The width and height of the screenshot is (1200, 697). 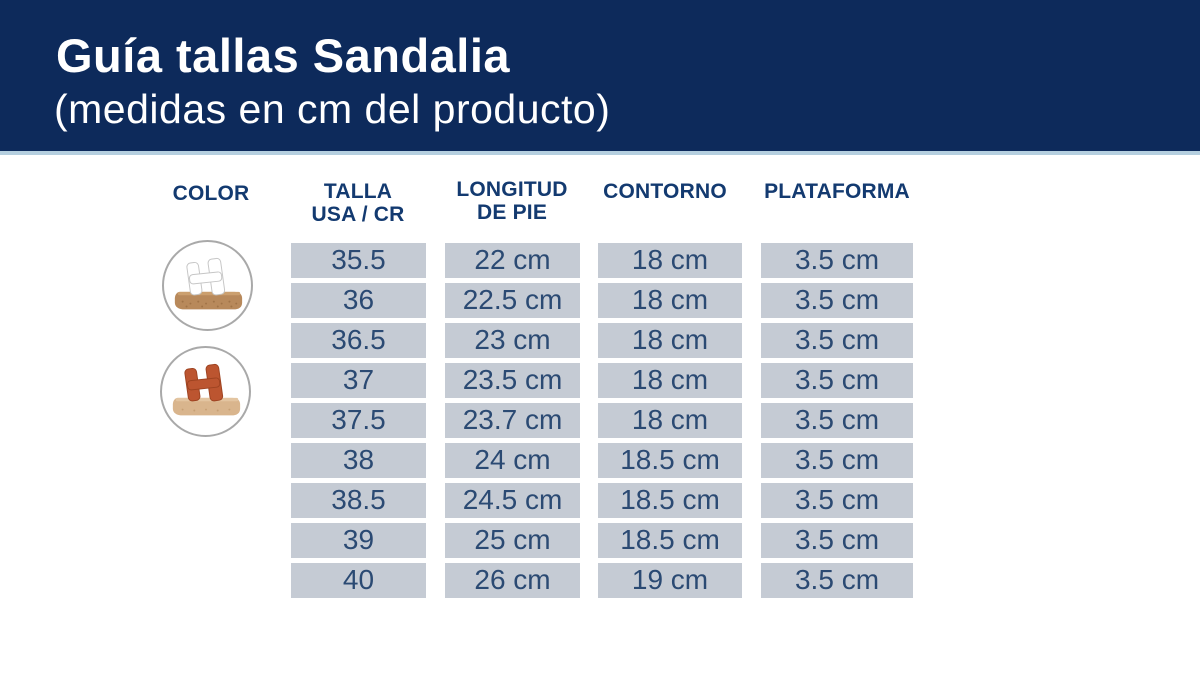 What do you see at coordinates (358, 540) in the screenshot?
I see `table-cell-talla: 39` at bounding box center [358, 540].